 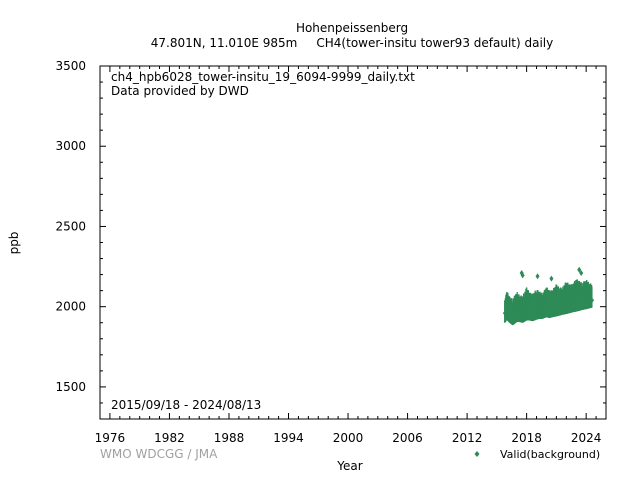 What do you see at coordinates (159, 454) in the screenshot?
I see `watermark: WMO WDCGG / JMA` at bounding box center [159, 454].